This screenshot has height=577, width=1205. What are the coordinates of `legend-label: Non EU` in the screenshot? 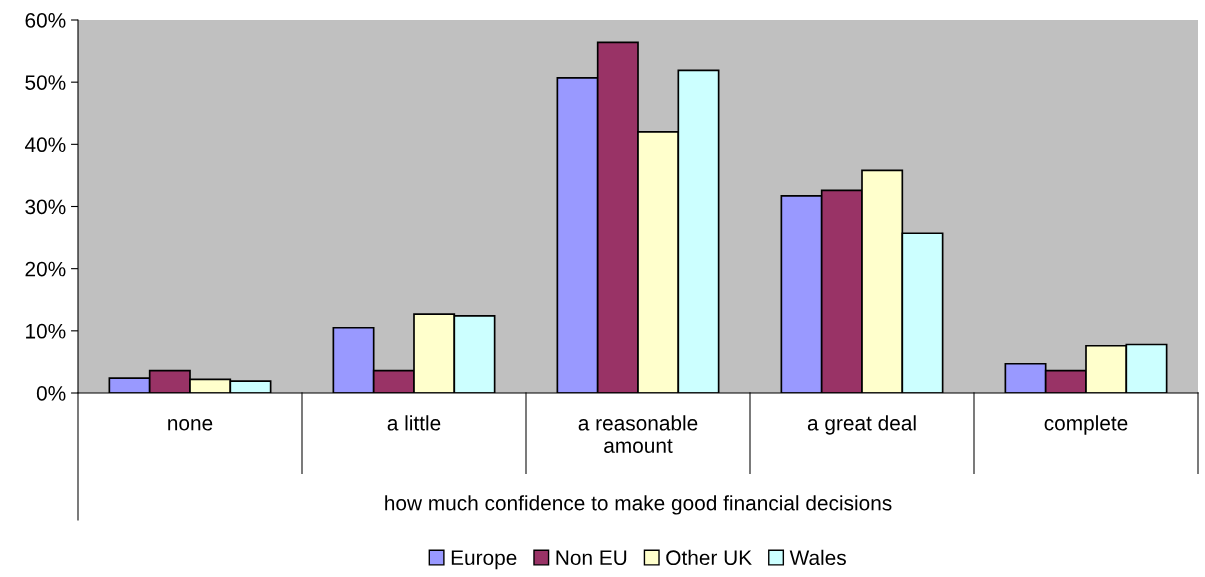 It's located at (591, 558).